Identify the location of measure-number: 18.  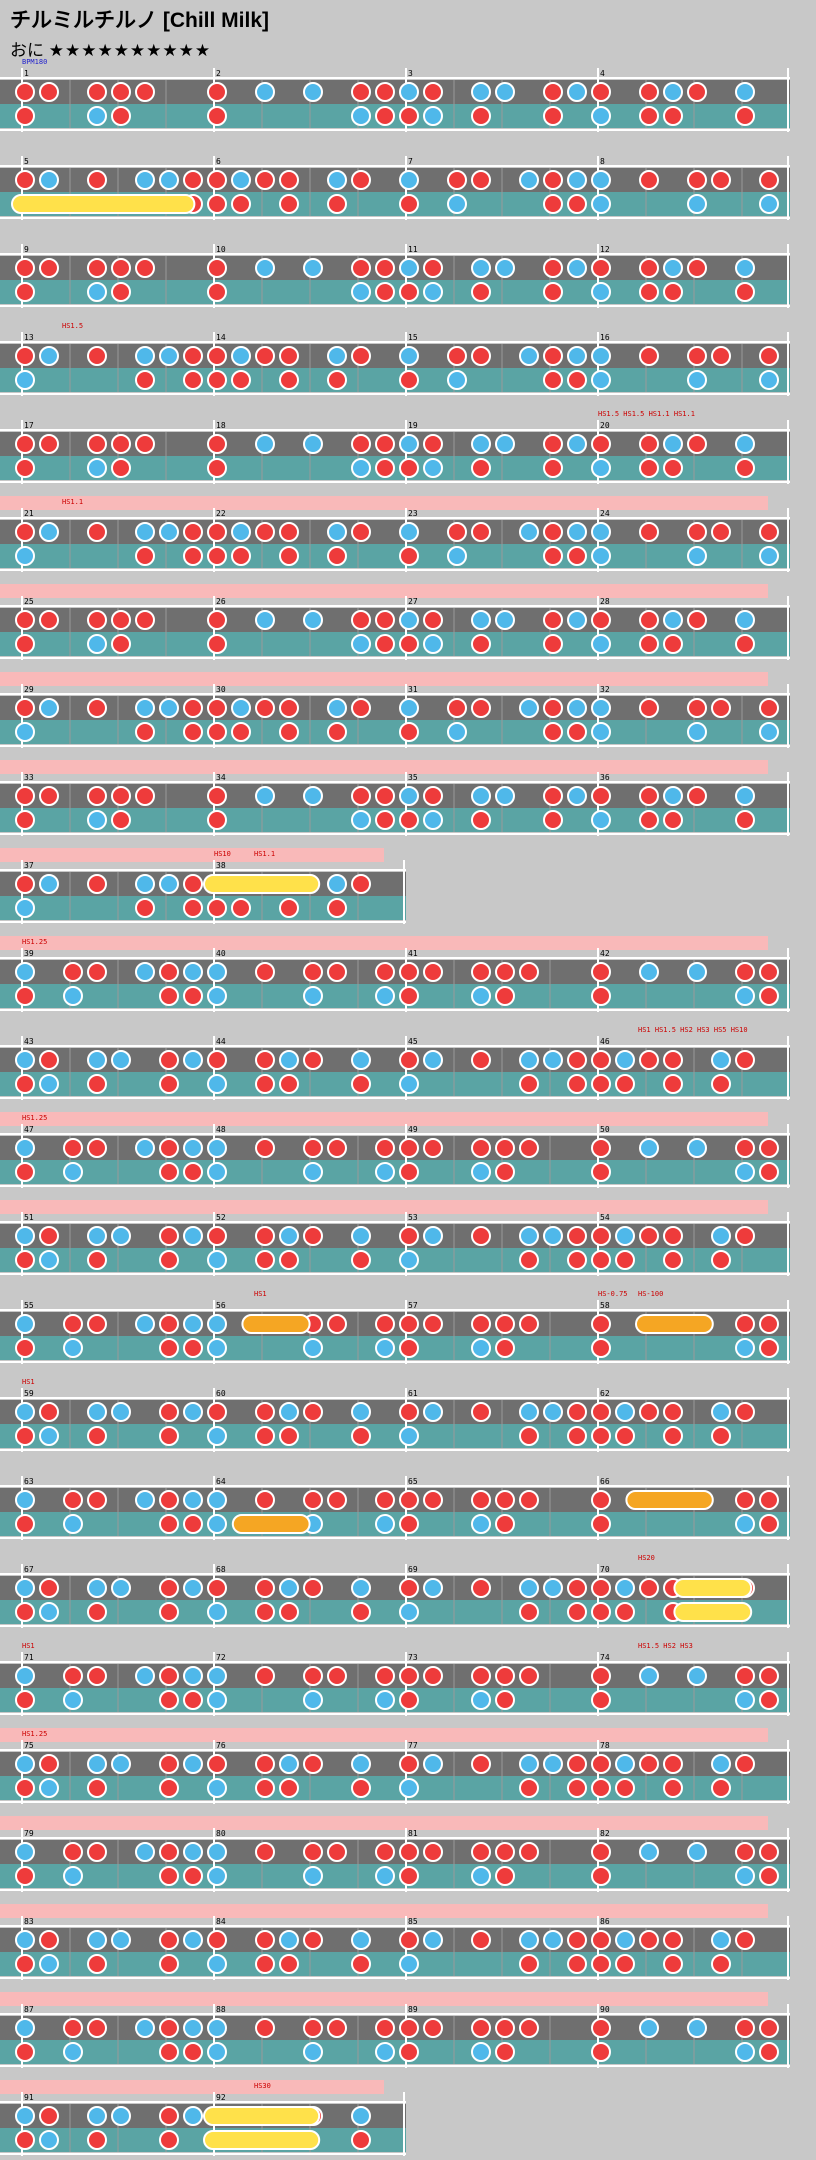
(221, 425).